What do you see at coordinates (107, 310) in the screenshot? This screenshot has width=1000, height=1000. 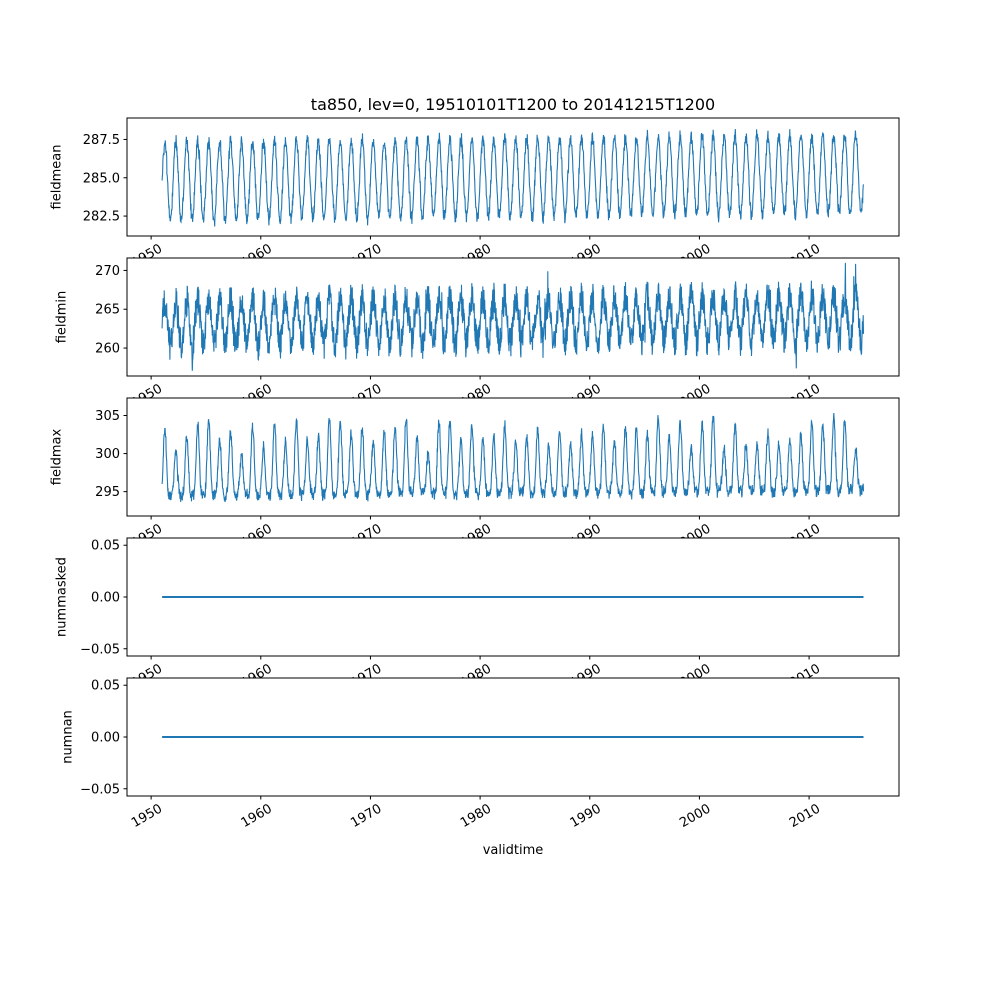 I see `y-tick-label: 265` at bounding box center [107, 310].